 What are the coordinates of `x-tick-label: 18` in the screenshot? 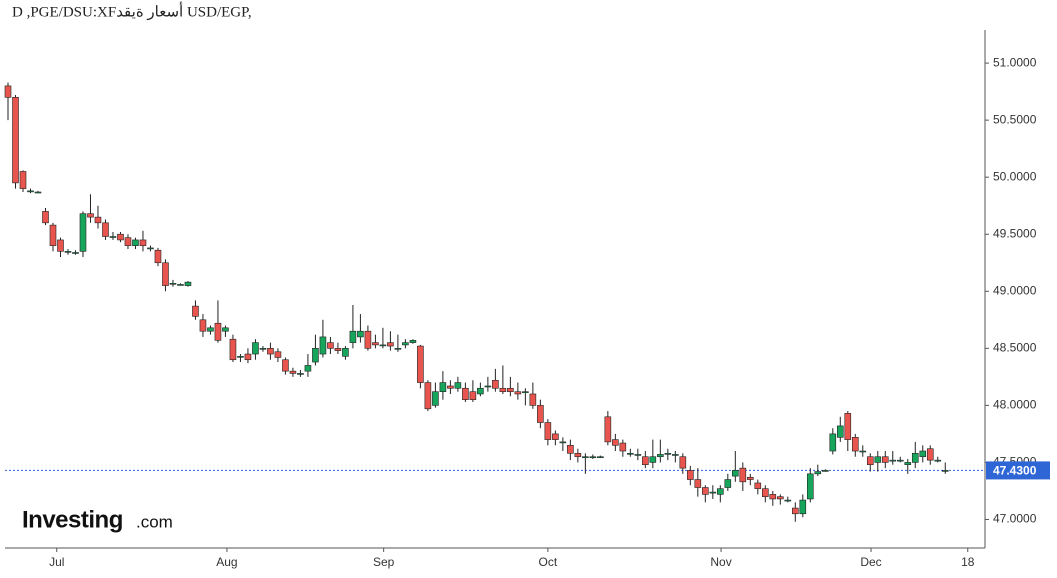 It's located at (968, 562).